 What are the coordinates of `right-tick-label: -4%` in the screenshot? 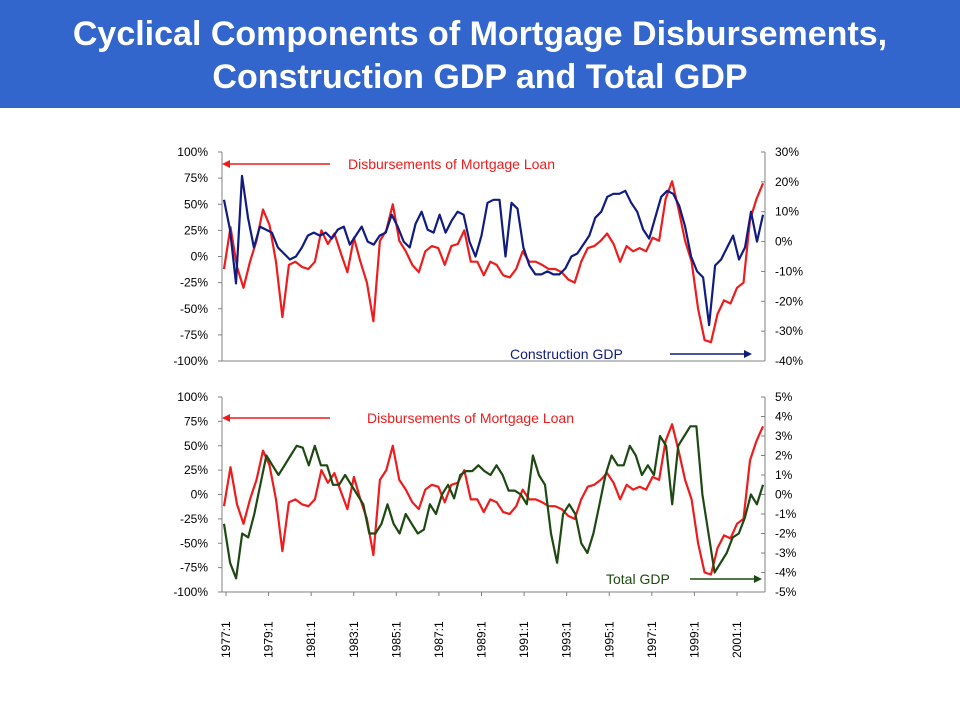 It's located at (786, 573).